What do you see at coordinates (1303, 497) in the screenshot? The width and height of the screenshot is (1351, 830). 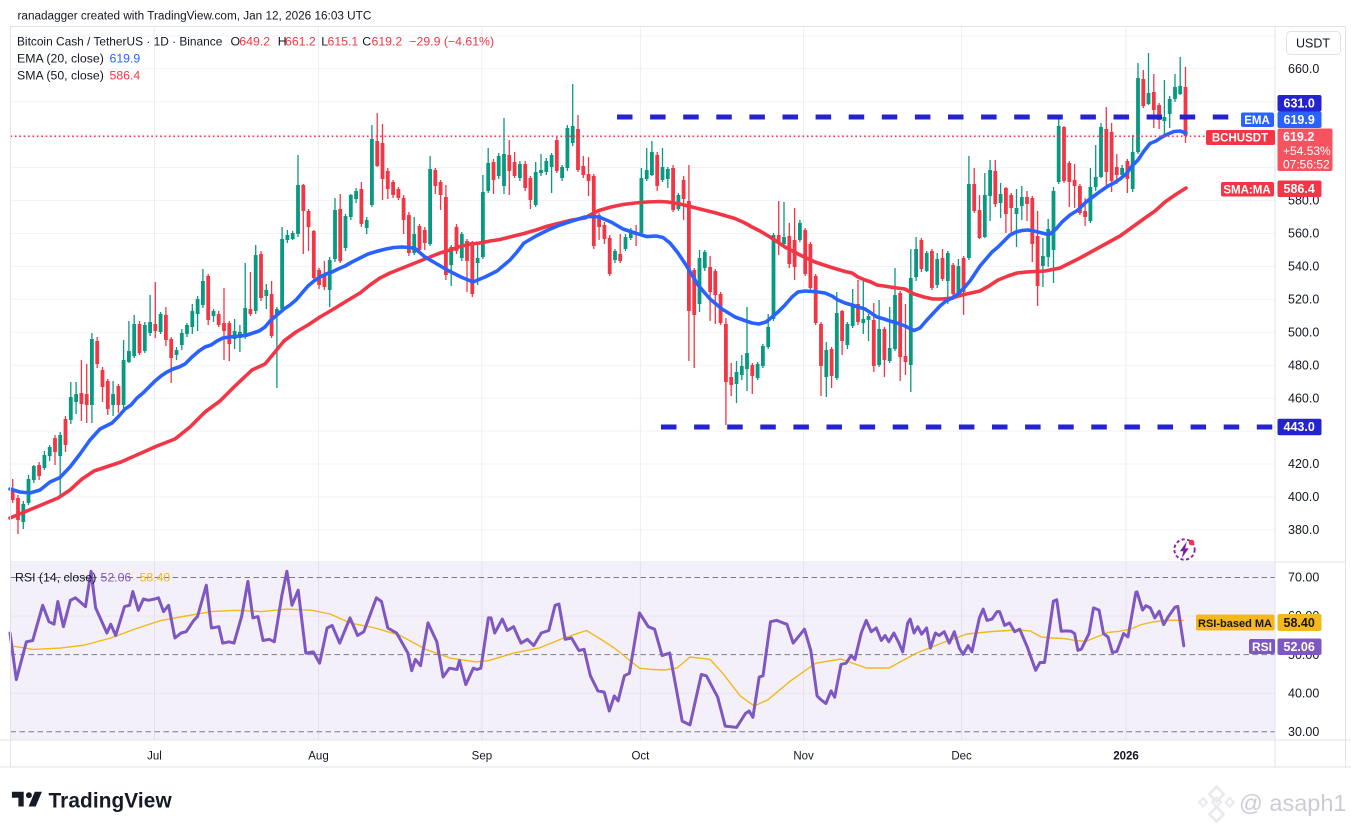 I see `svg-text: 400.0` at bounding box center [1303, 497].